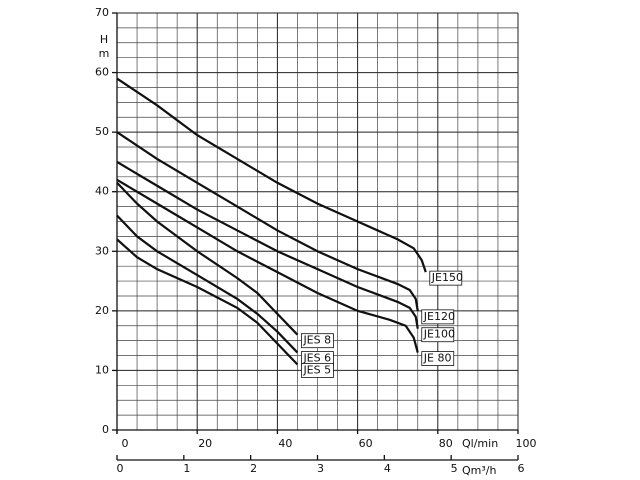 The image size is (640, 480). Describe the element at coordinates (253, 468) in the screenshot. I see `x2-tick-label: 2` at that location.